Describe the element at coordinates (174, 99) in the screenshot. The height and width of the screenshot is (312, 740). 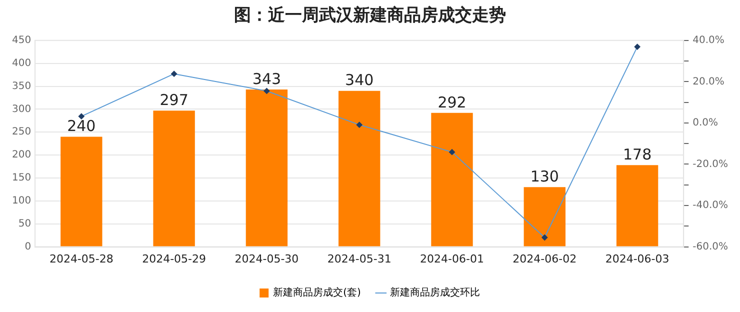
I see `data-label: 297` at that location.